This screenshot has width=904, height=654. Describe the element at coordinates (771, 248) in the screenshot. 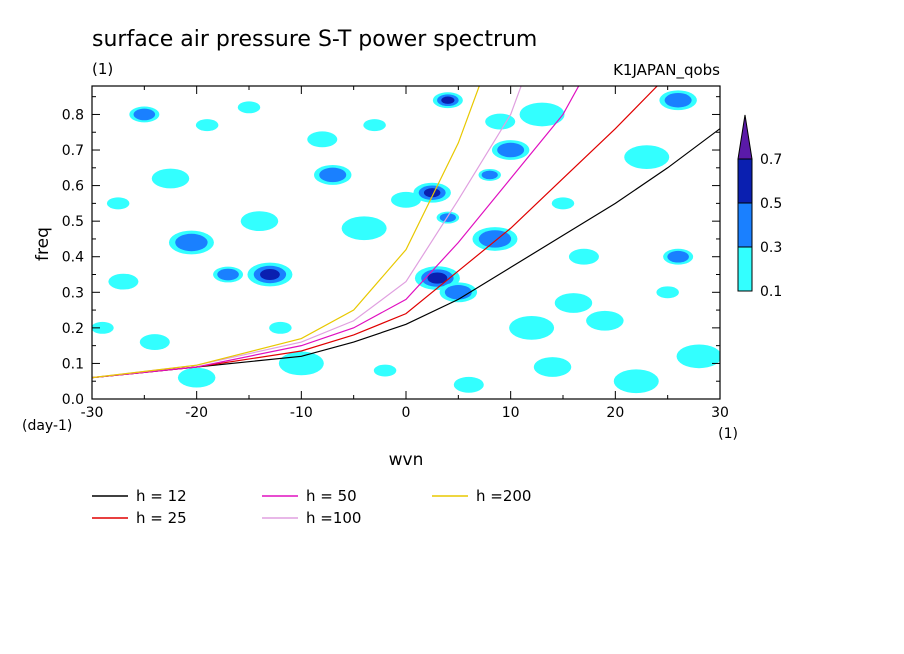

I see `colorbar-label: 0.3` at that location.